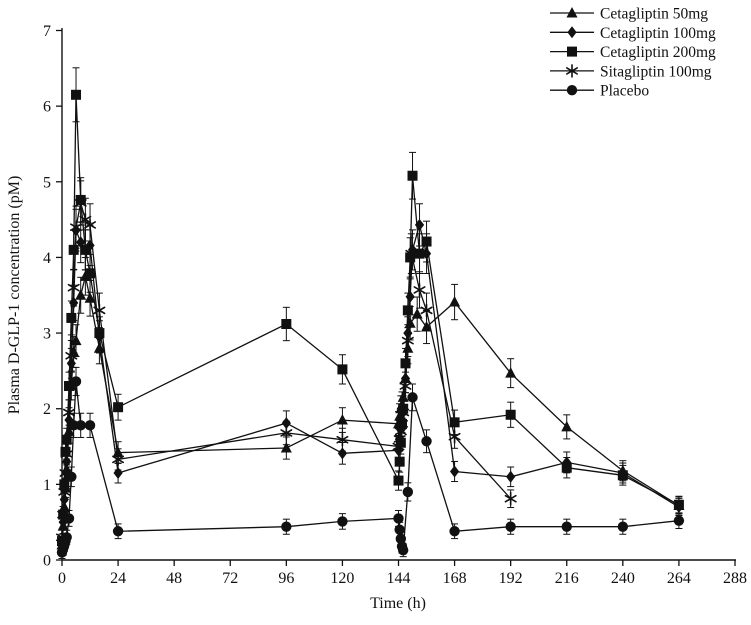  What do you see at coordinates (47, 334) in the screenshot?
I see `y-tick-label: 3` at bounding box center [47, 334].